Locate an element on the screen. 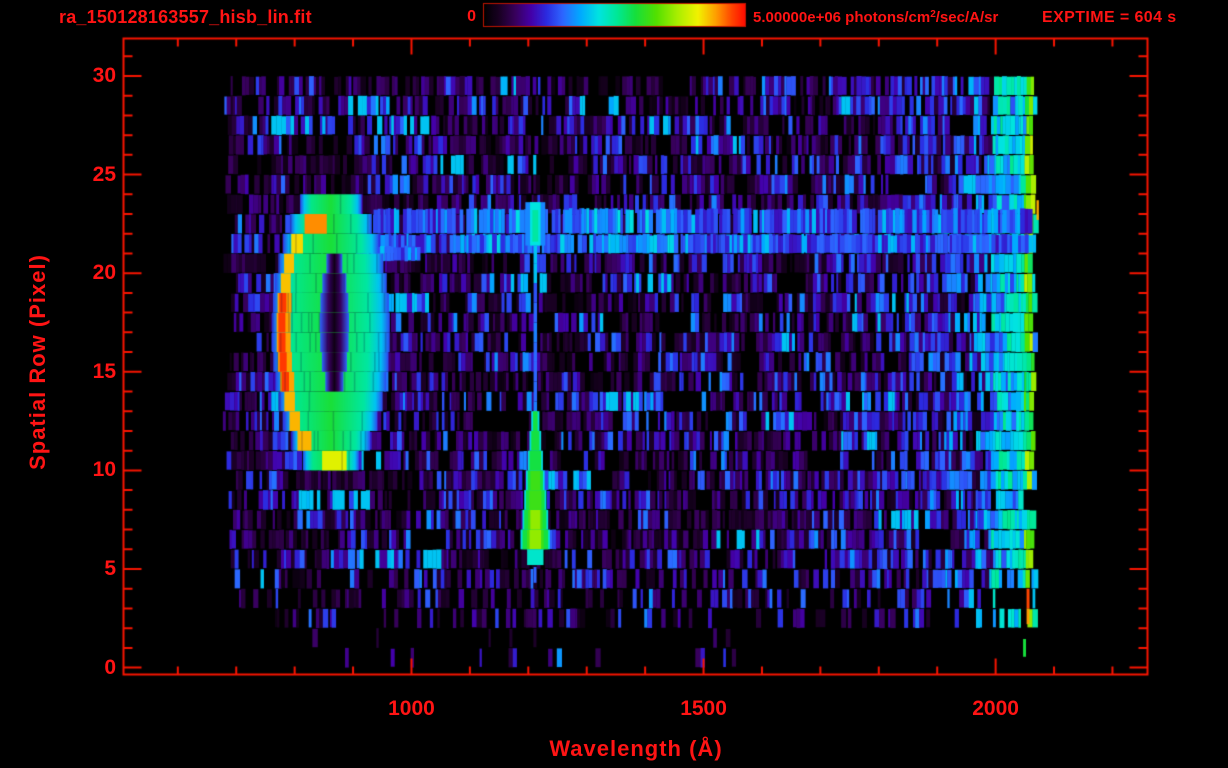 Image resolution: width=1228 pixels, height=768 pixels. x-tick-label: 1000 is located at coordinates (411, 708).